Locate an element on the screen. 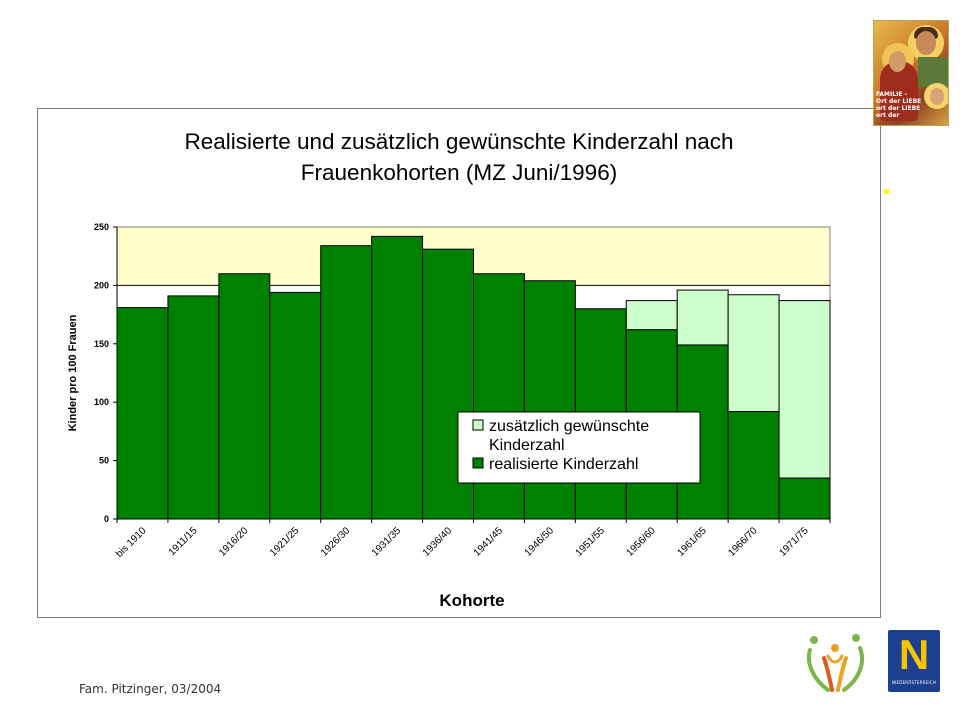 Image resolution: width=960 pixels, height=720 pixels. legend-box is located at coordinates (579, 447).